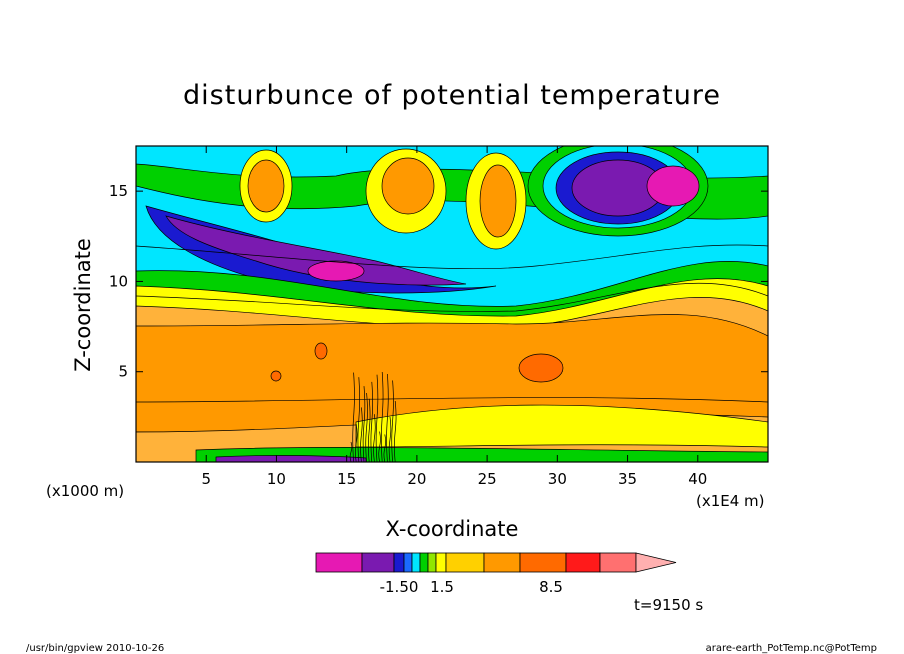 This screenshot has height=654, width=904. What do you see at coordinates (487, 479) in the screenshot?
I see `x-tick-label: 25` at bounding box center [487, 479].